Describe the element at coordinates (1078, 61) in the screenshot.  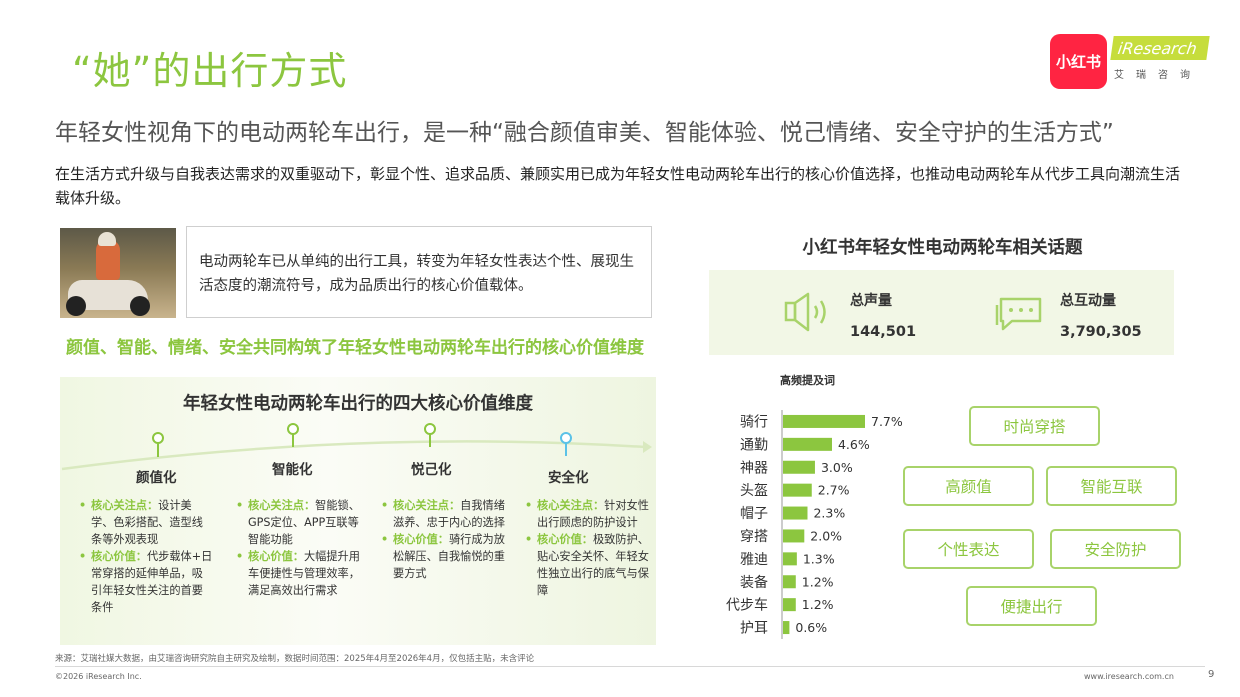
I see `xiaohongshu-logo: 小红书` at that location.